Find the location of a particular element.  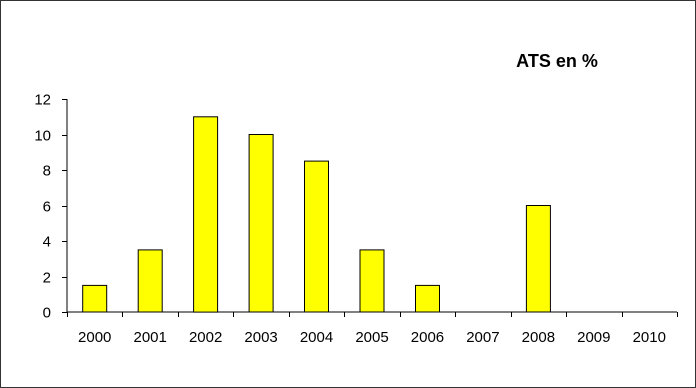

y-tick-label: 6 is located at coordinates (47, 207).